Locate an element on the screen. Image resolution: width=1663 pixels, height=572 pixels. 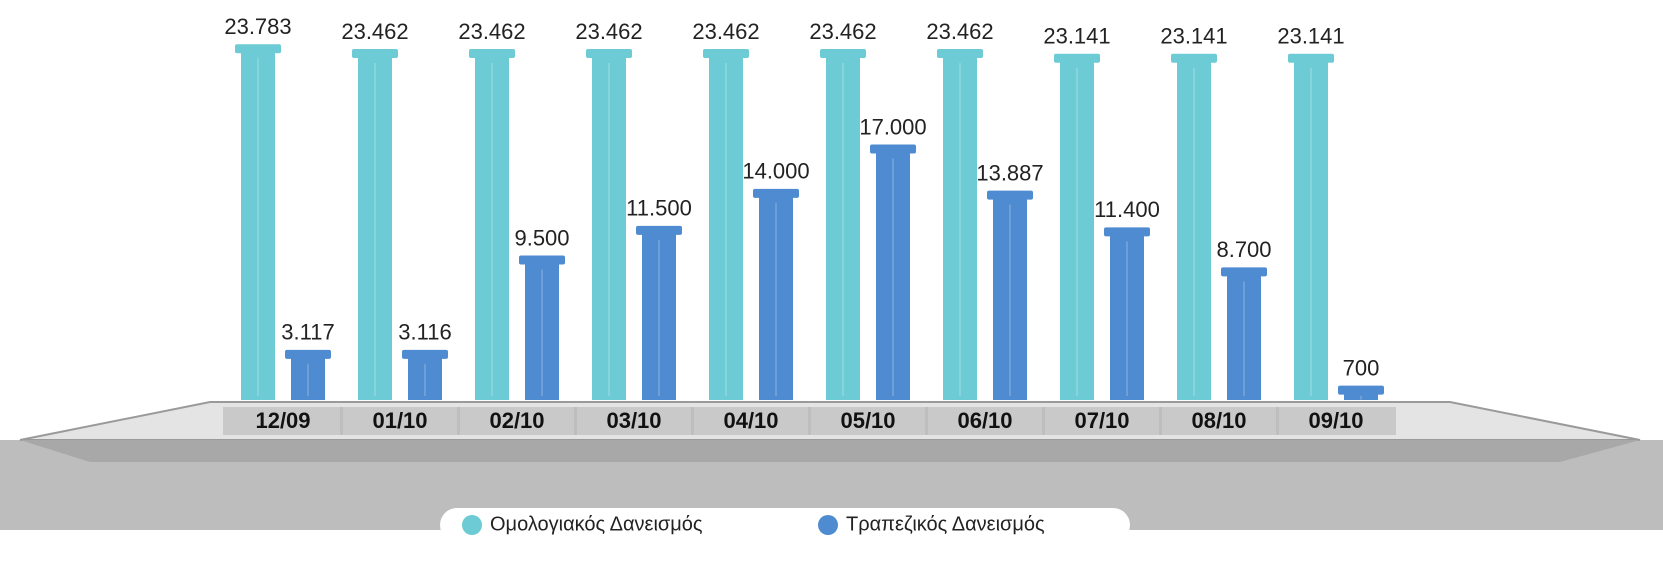
x-tick-label: 02/10 is located at coordinates (516, 420).